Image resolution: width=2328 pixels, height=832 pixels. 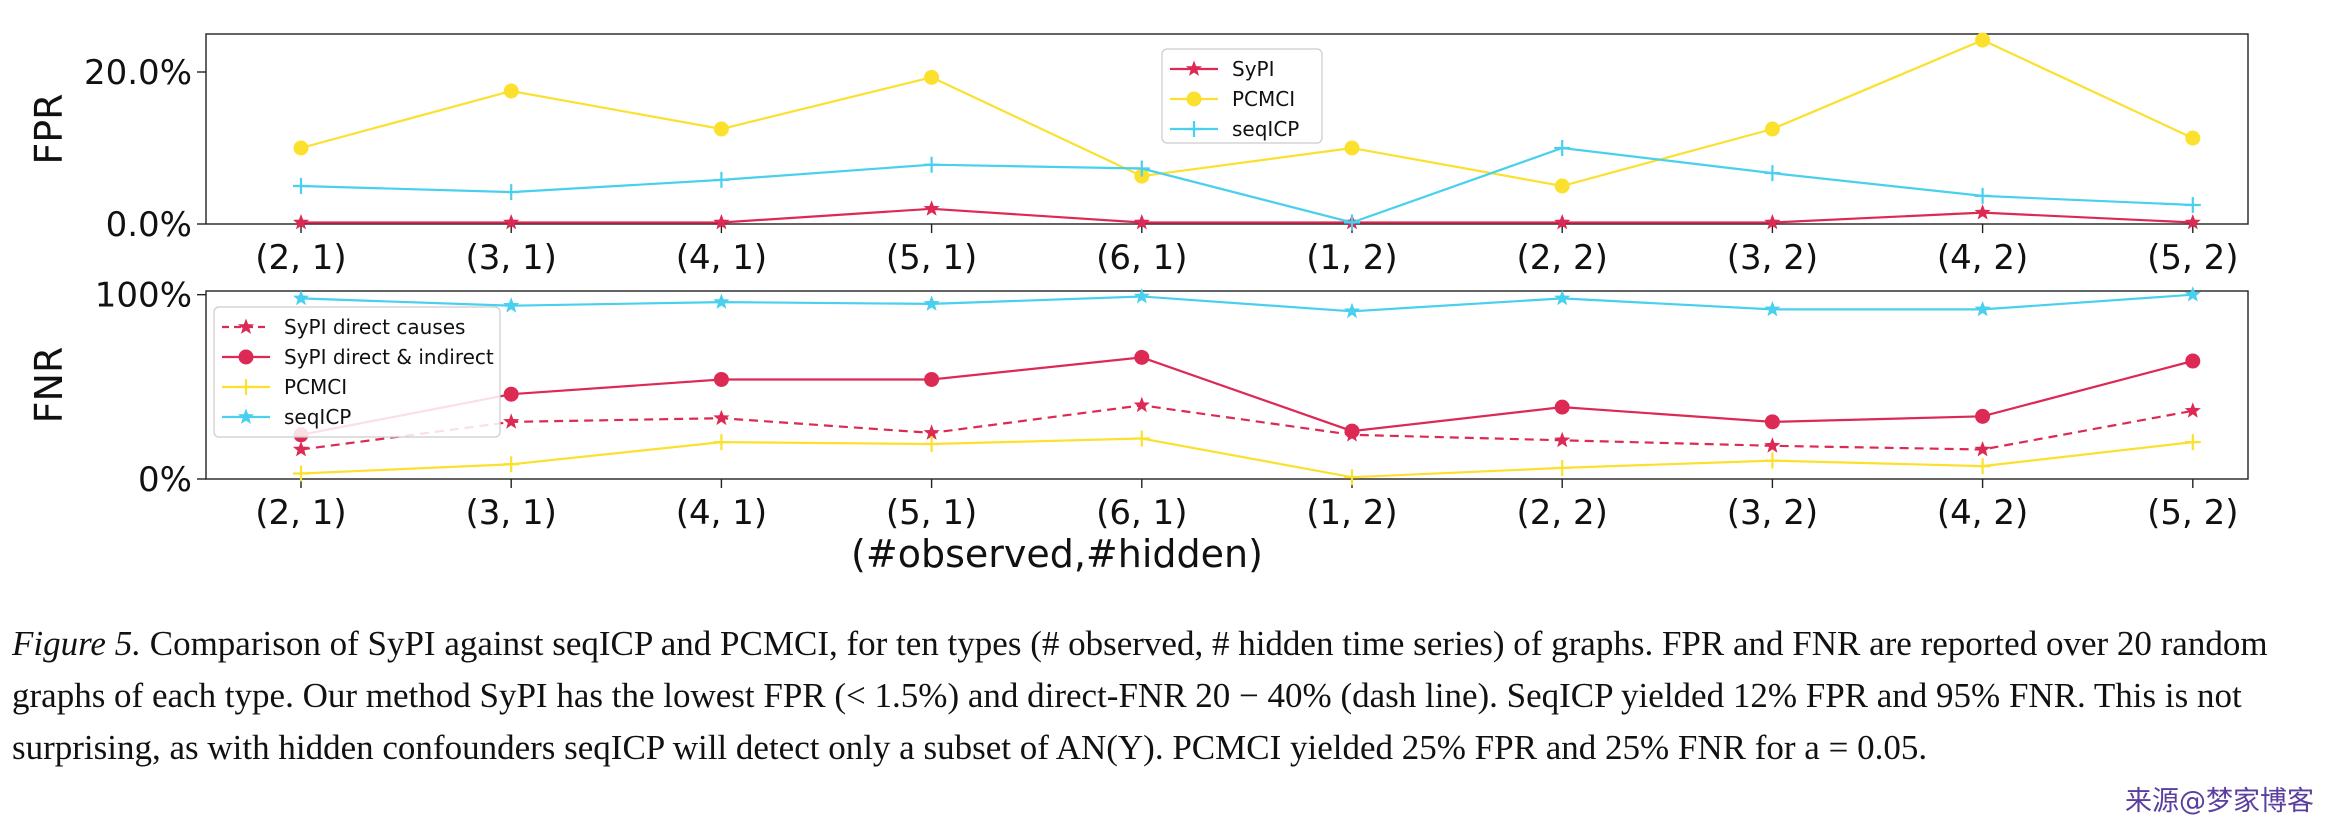 What do you see at coordinates (2219, 801) in the screenshot?
I see `watermark: 来源@梦家博客` at bounding box center [2219, 801].